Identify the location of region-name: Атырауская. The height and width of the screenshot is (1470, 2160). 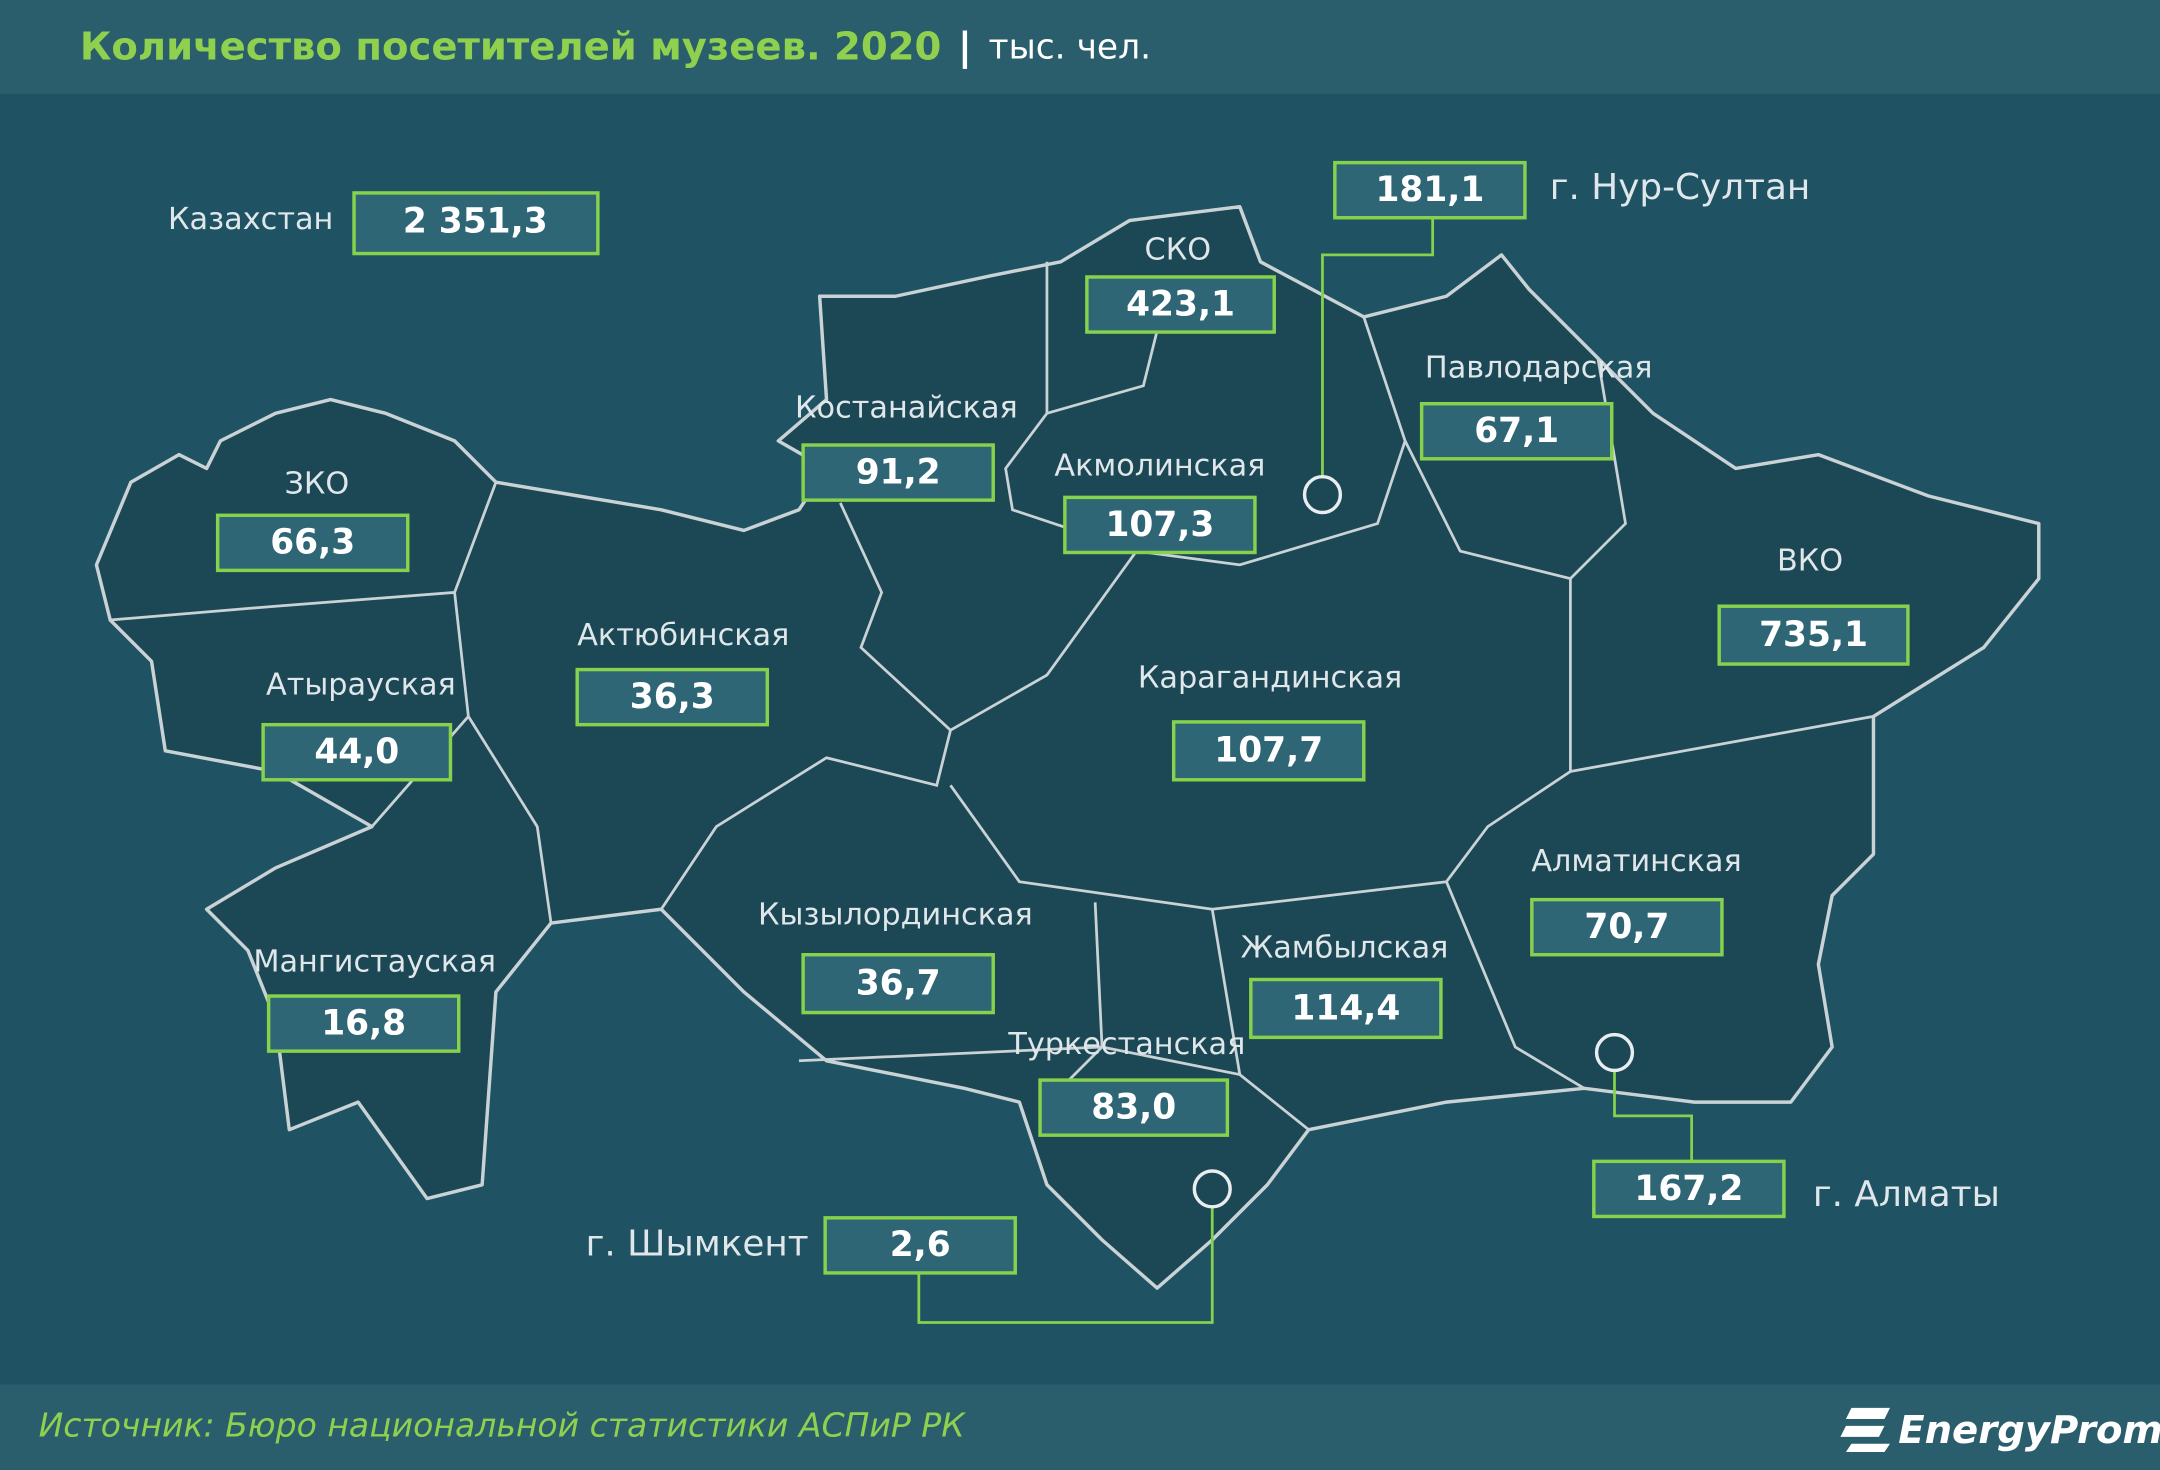
(361, 685).